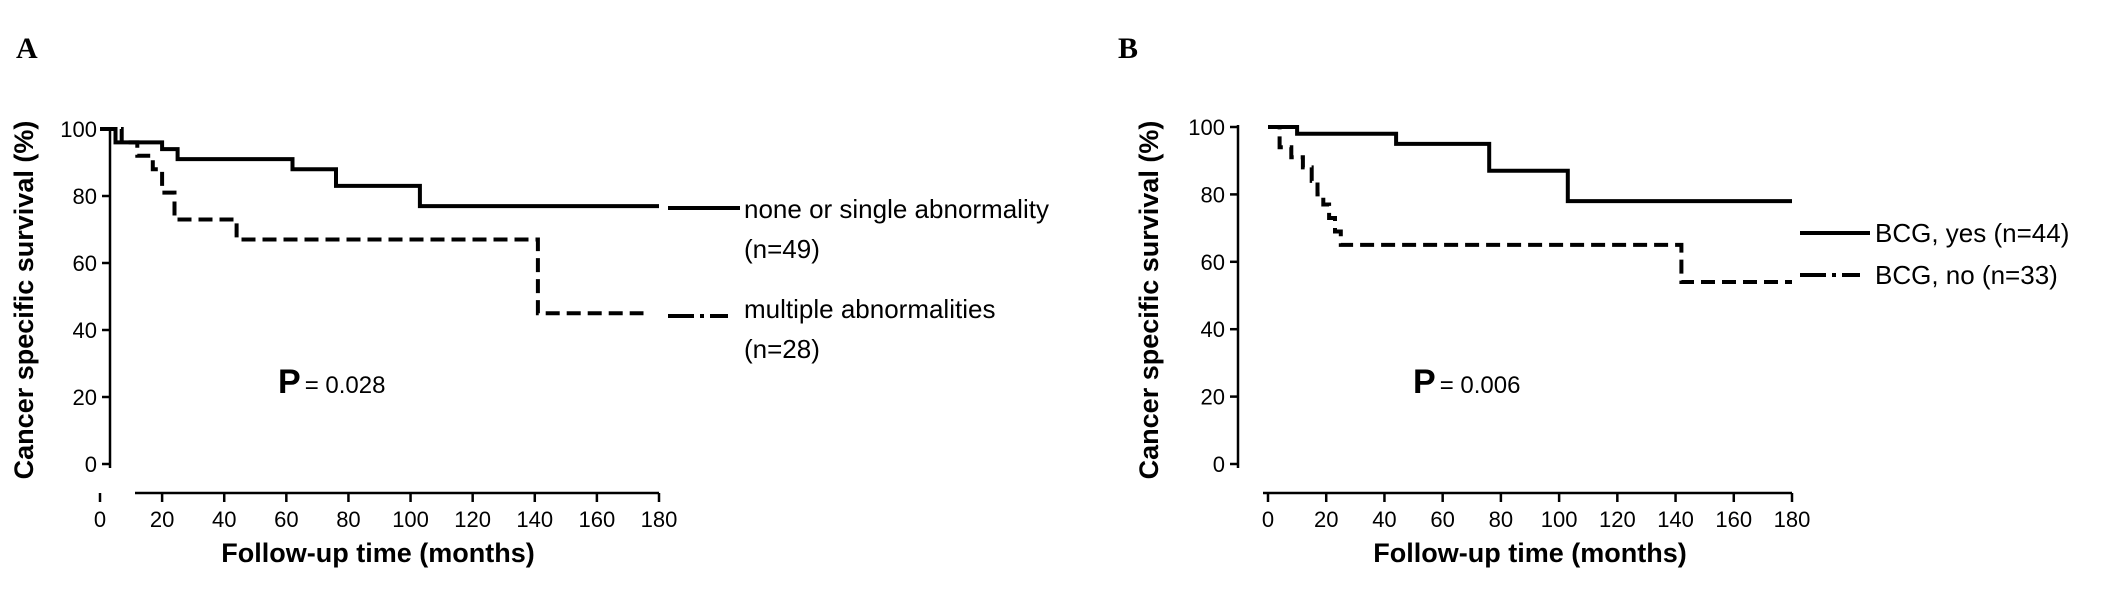 The width and height of the screenshot is (2126, 609). I want to click on panel-a-legend-2-label: (n=28), so click(782, 349).